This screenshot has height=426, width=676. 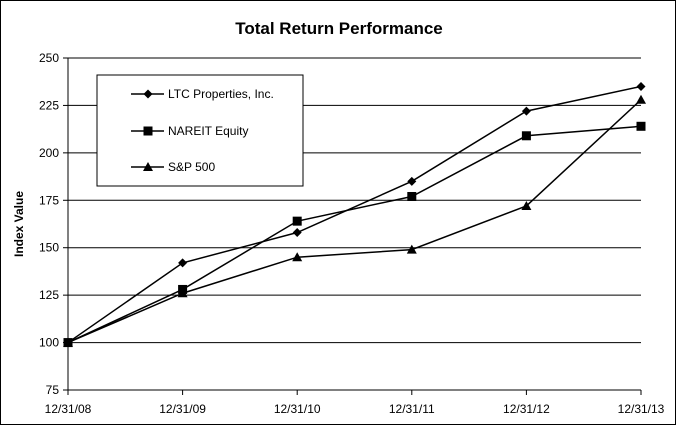 I want to click on legend: LTC Properties, Inc. NAREIT Equity S&P 500, so click(x=200, y=130).